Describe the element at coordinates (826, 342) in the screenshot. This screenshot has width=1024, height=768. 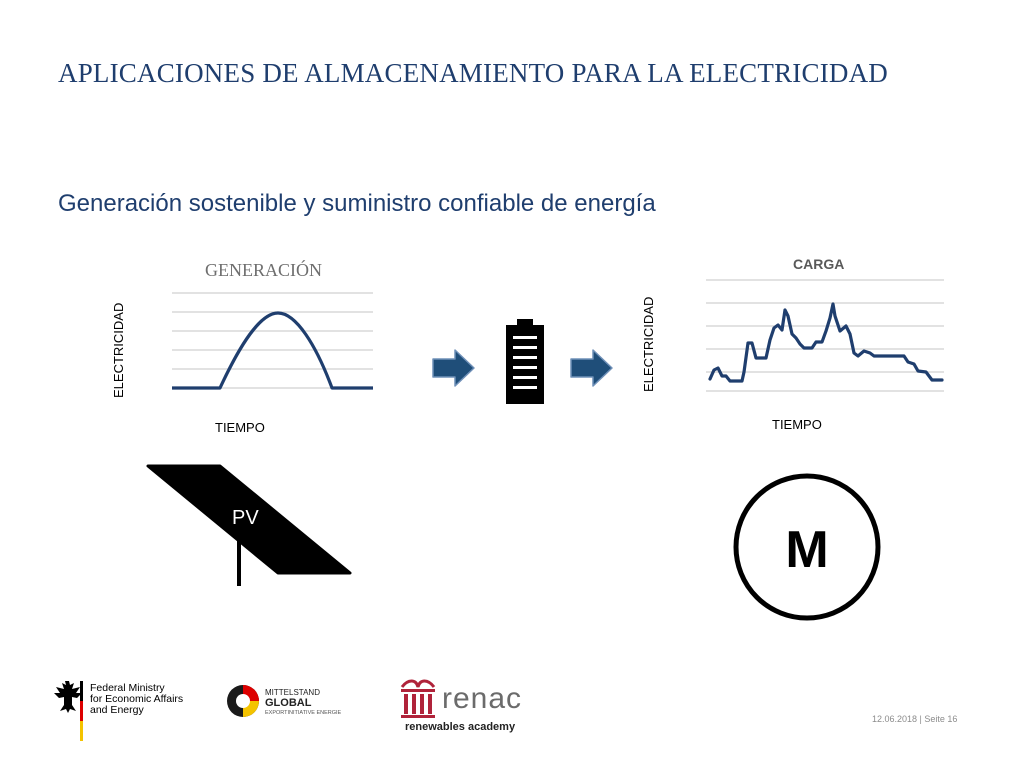
I see `load-curve` at that location.